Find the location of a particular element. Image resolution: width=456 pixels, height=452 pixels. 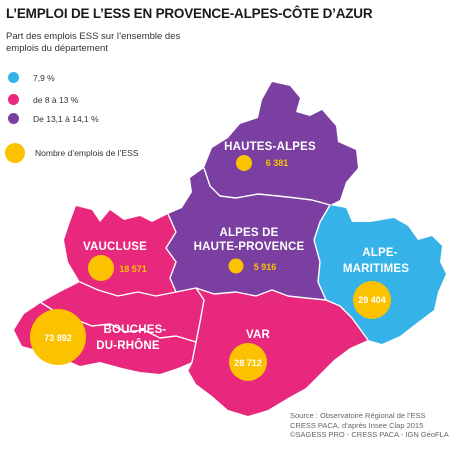

legend-item-purple: De 13,1 à 14,1 % is located at coordinates (53, 118).